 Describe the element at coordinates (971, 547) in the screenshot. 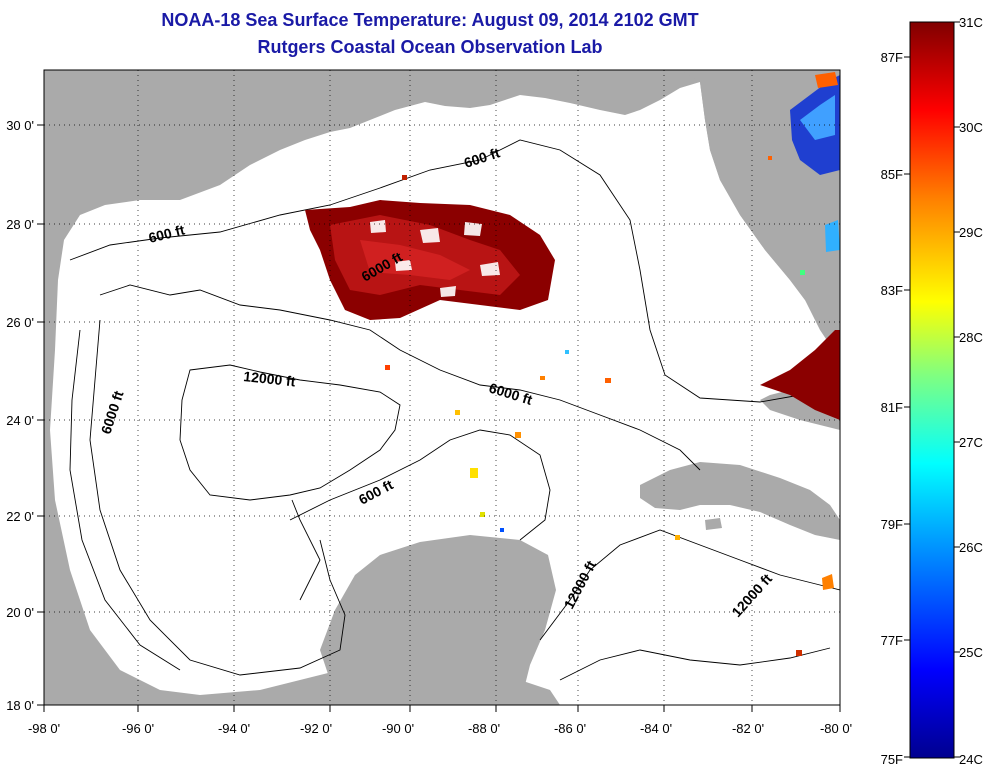

I see `colorbar-celsius-label: 26C` at that location.